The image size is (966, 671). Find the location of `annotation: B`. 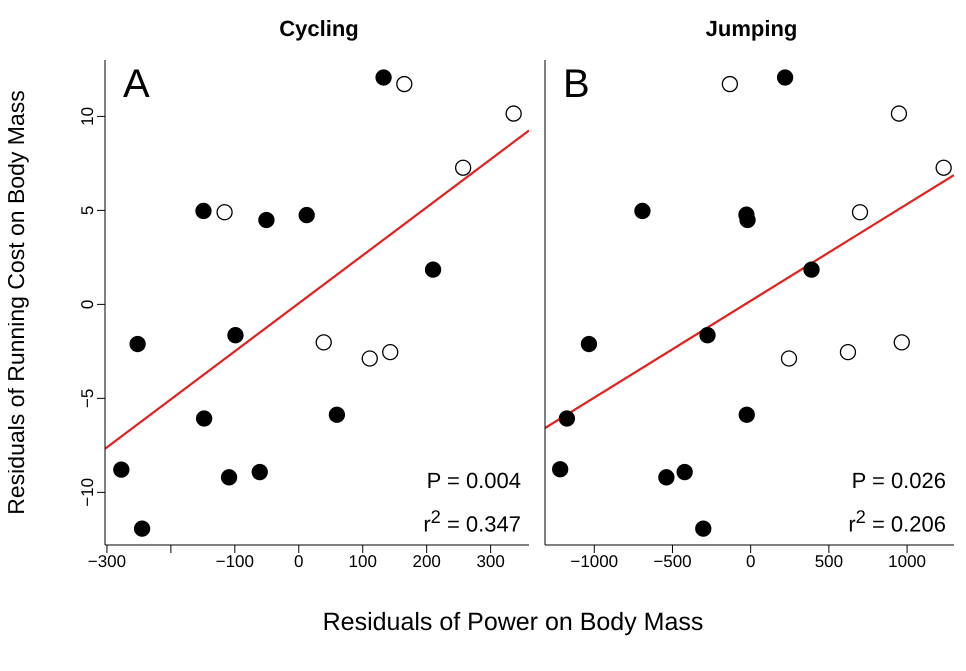

annotation: B is located at coordinates (576, 84).